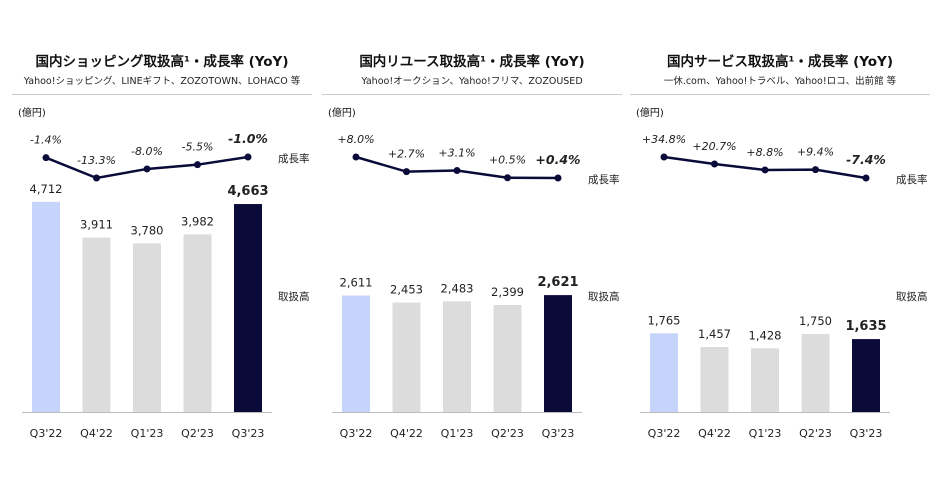 The height and width of the screenshot is (492, 940). Describe the element at coordinates (507, 160) in the screenshot. I see `growth-rate-label: +0.5%` at that location.